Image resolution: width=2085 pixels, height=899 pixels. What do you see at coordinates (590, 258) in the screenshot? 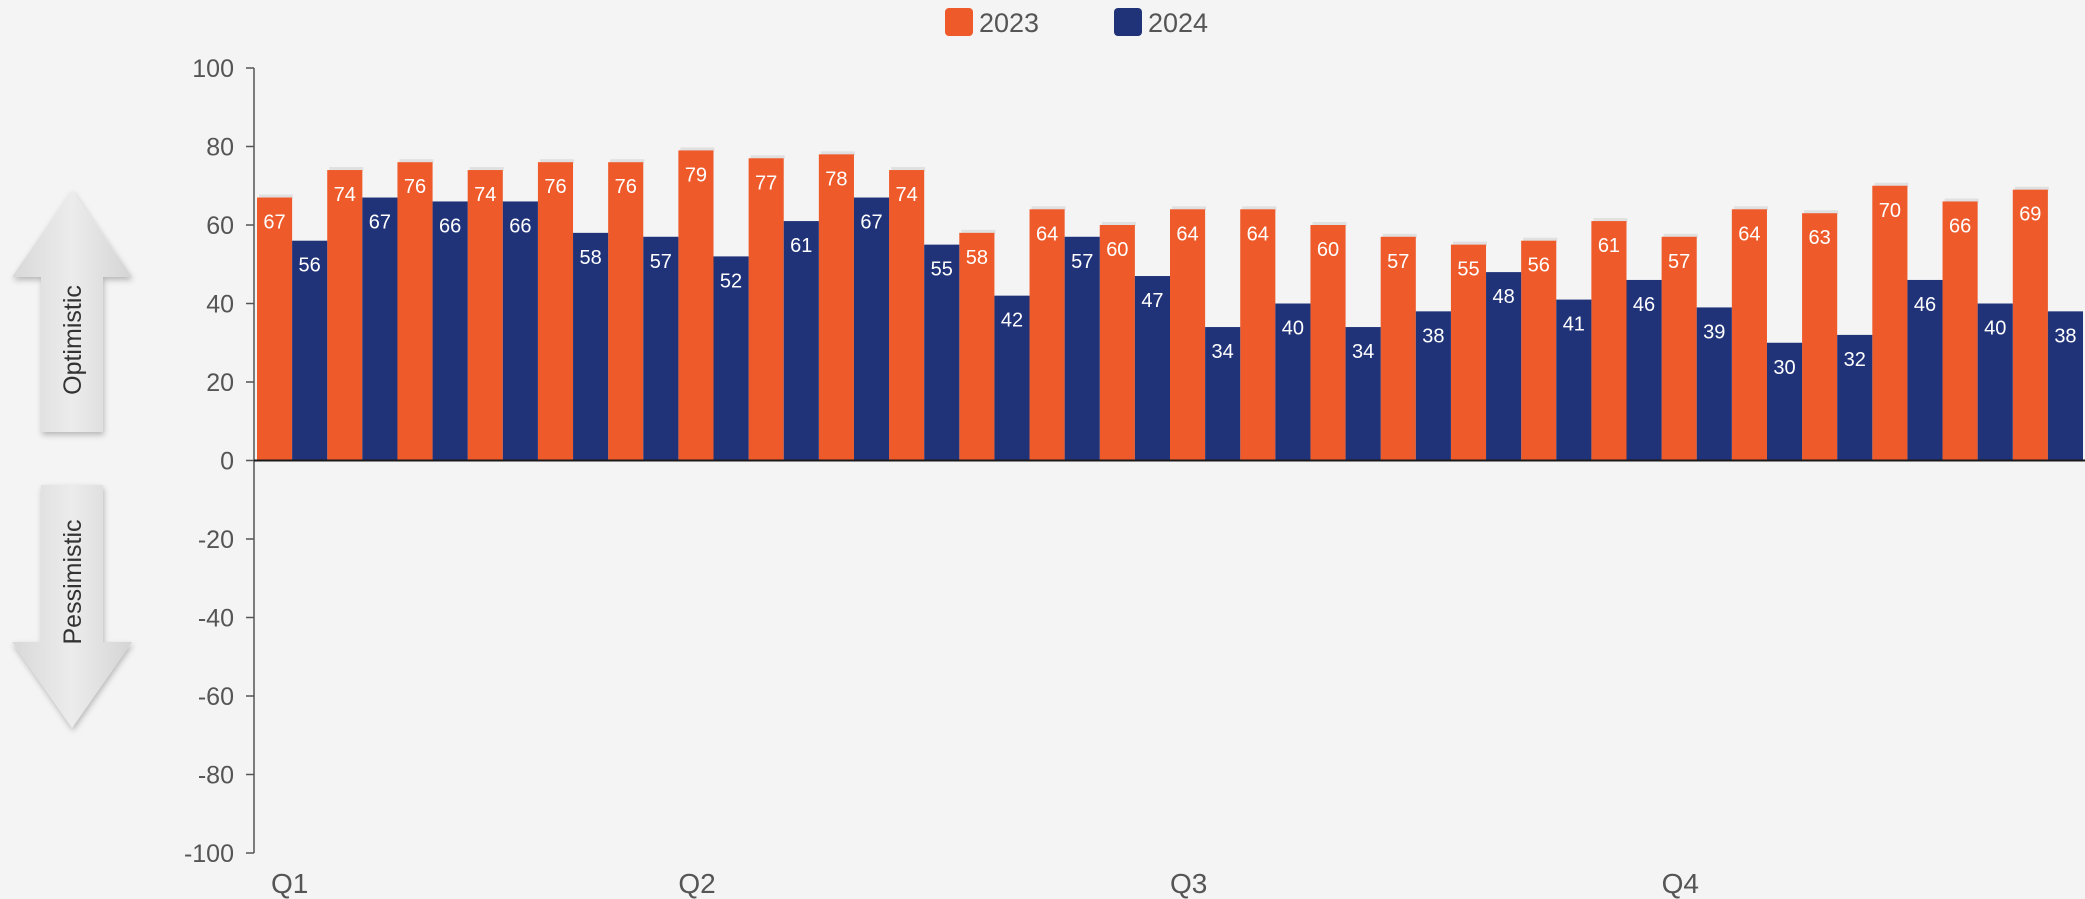
I see `value-label-2024-4: 58` at bounding box center [590, 258].